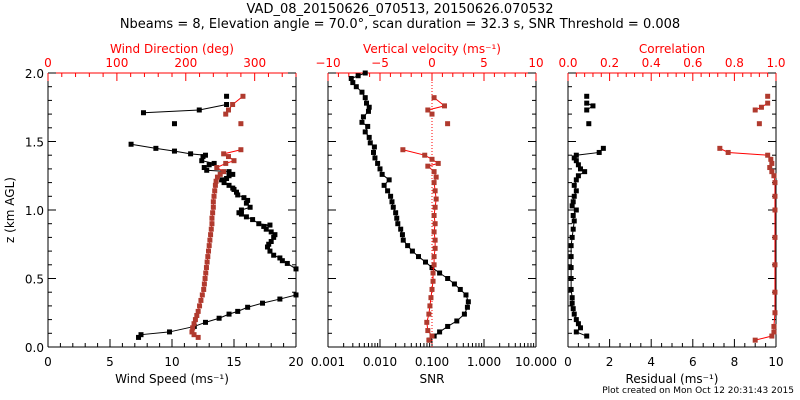 The height and width of the screenshot is (400, 800). Describe the element at coordinates (185, 63) in the screenshot. I see `top-tick-label: 200` at that location.